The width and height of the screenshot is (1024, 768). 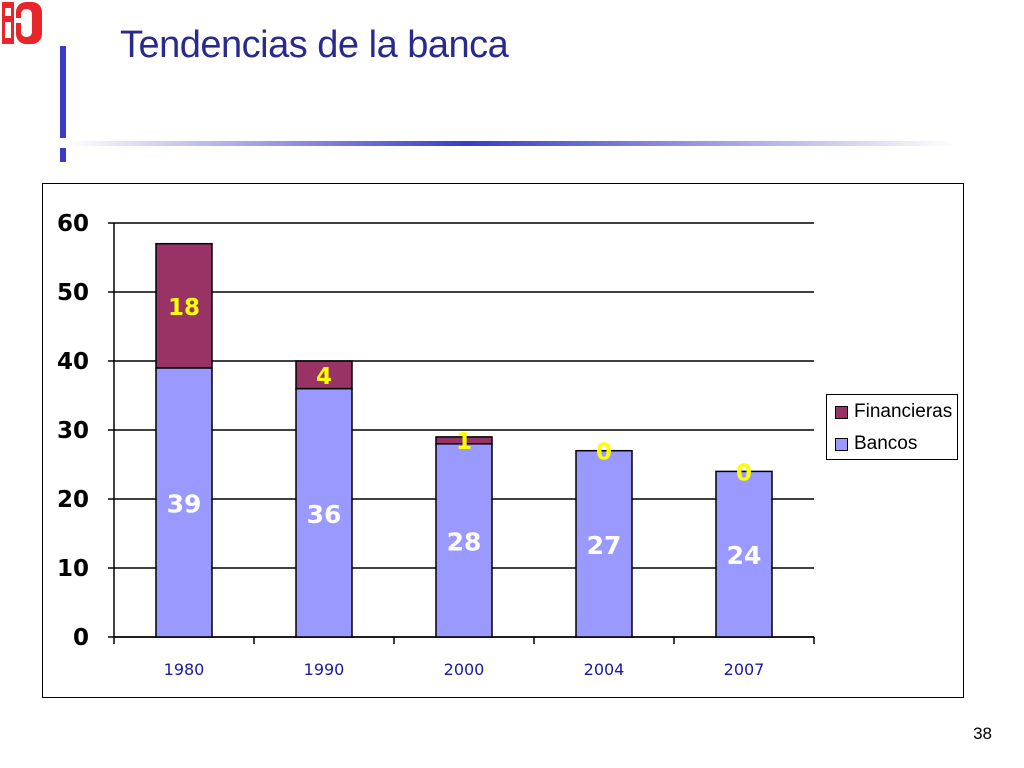 What do you see at coordinates (744, 669) in the screenshot?
I see `x-tick-label-2007: 2007` at bounding box center [744, 669].